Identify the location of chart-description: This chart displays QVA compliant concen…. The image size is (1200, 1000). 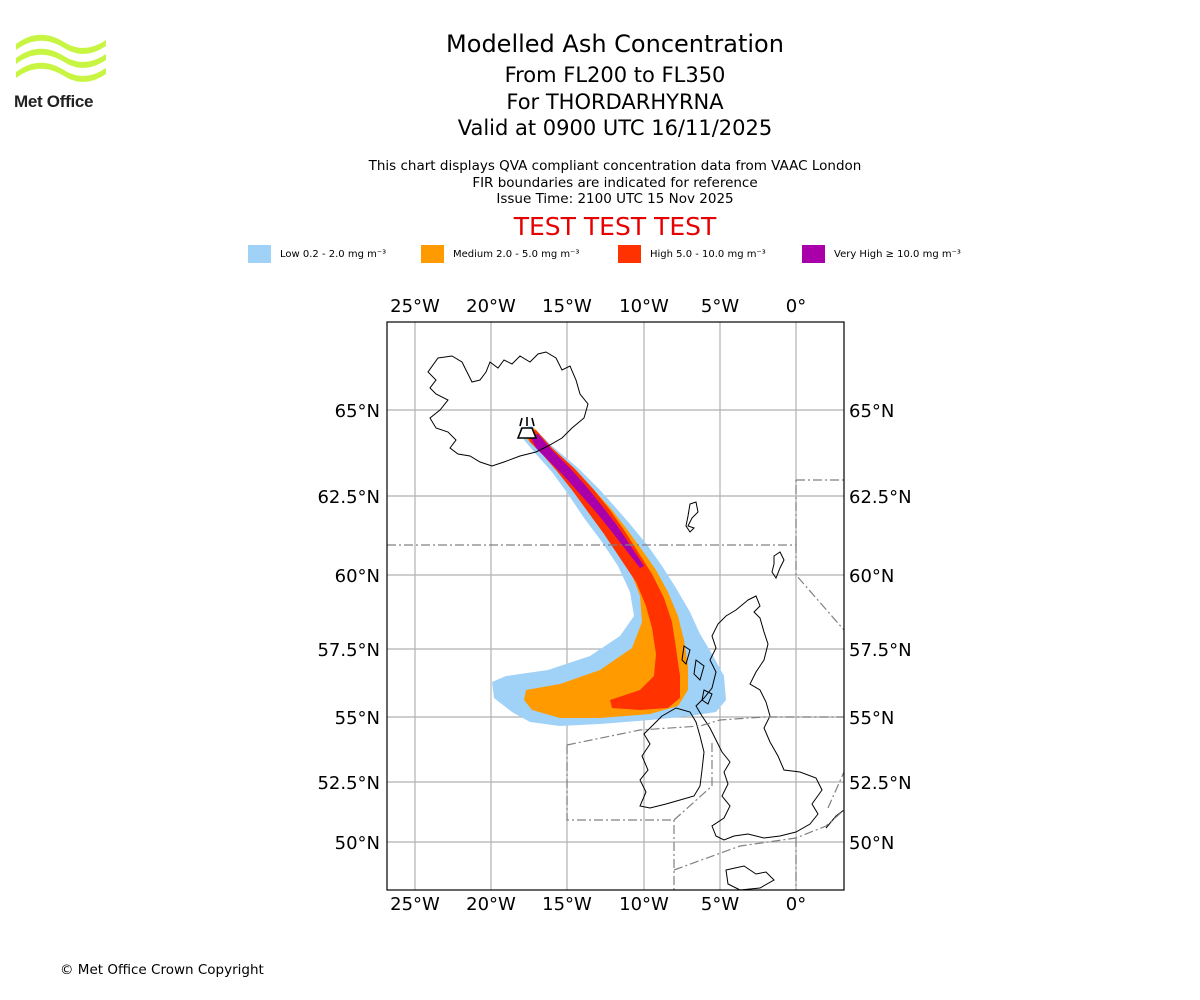
(615, 166).